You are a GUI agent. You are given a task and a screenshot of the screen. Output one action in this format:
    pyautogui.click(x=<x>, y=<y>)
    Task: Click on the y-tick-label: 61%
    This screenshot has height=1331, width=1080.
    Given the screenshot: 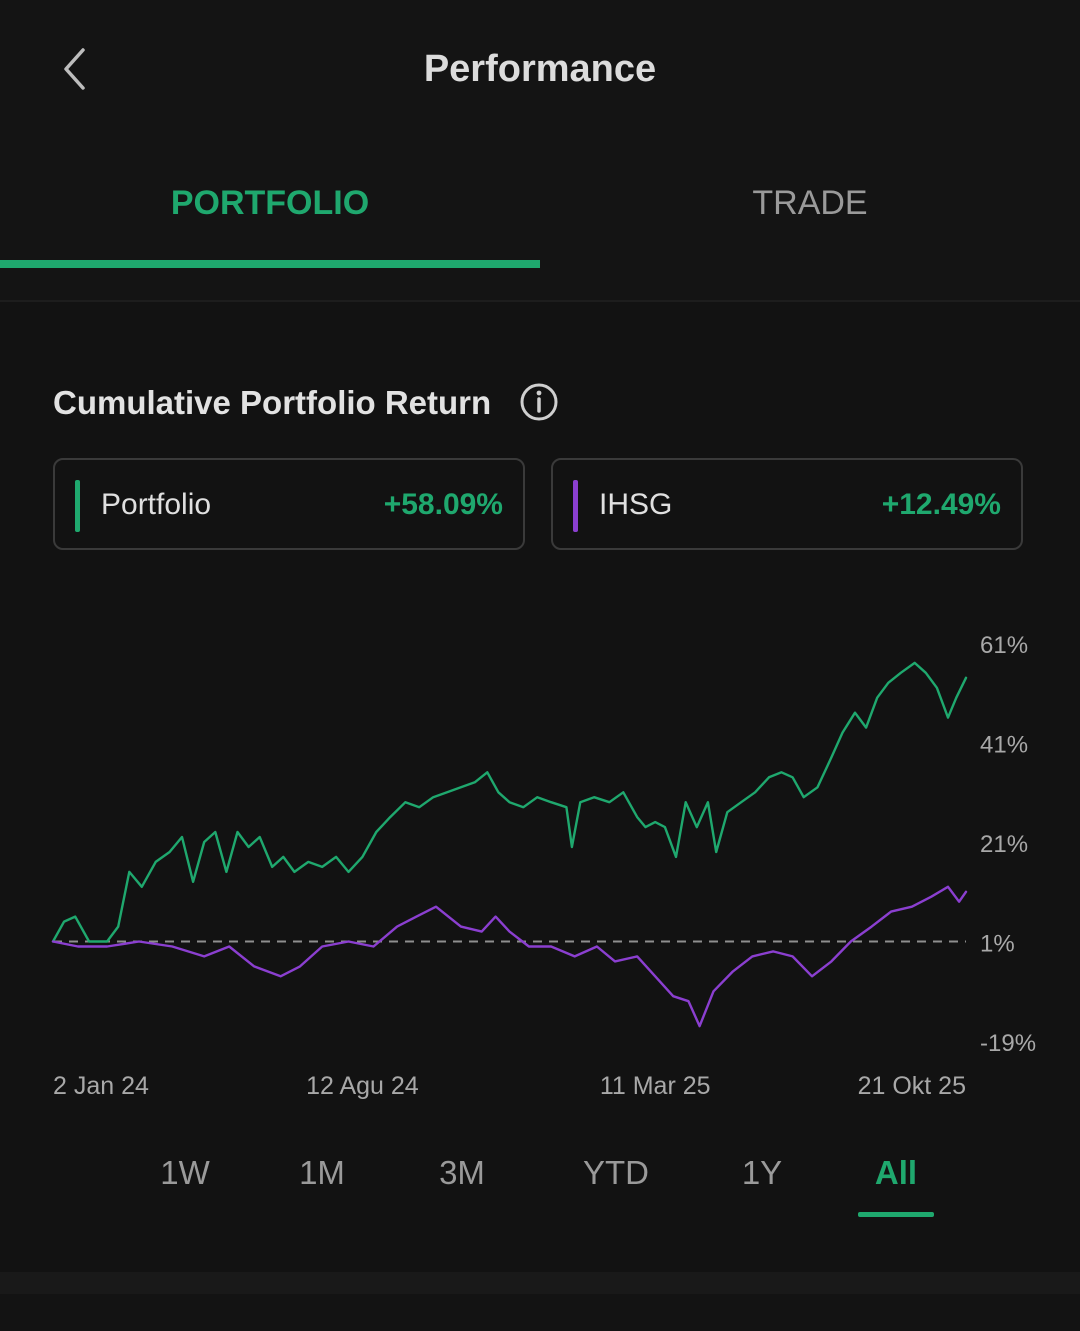 What is the action you would take?
    pyautogui.click(x=1004, y=645)
    